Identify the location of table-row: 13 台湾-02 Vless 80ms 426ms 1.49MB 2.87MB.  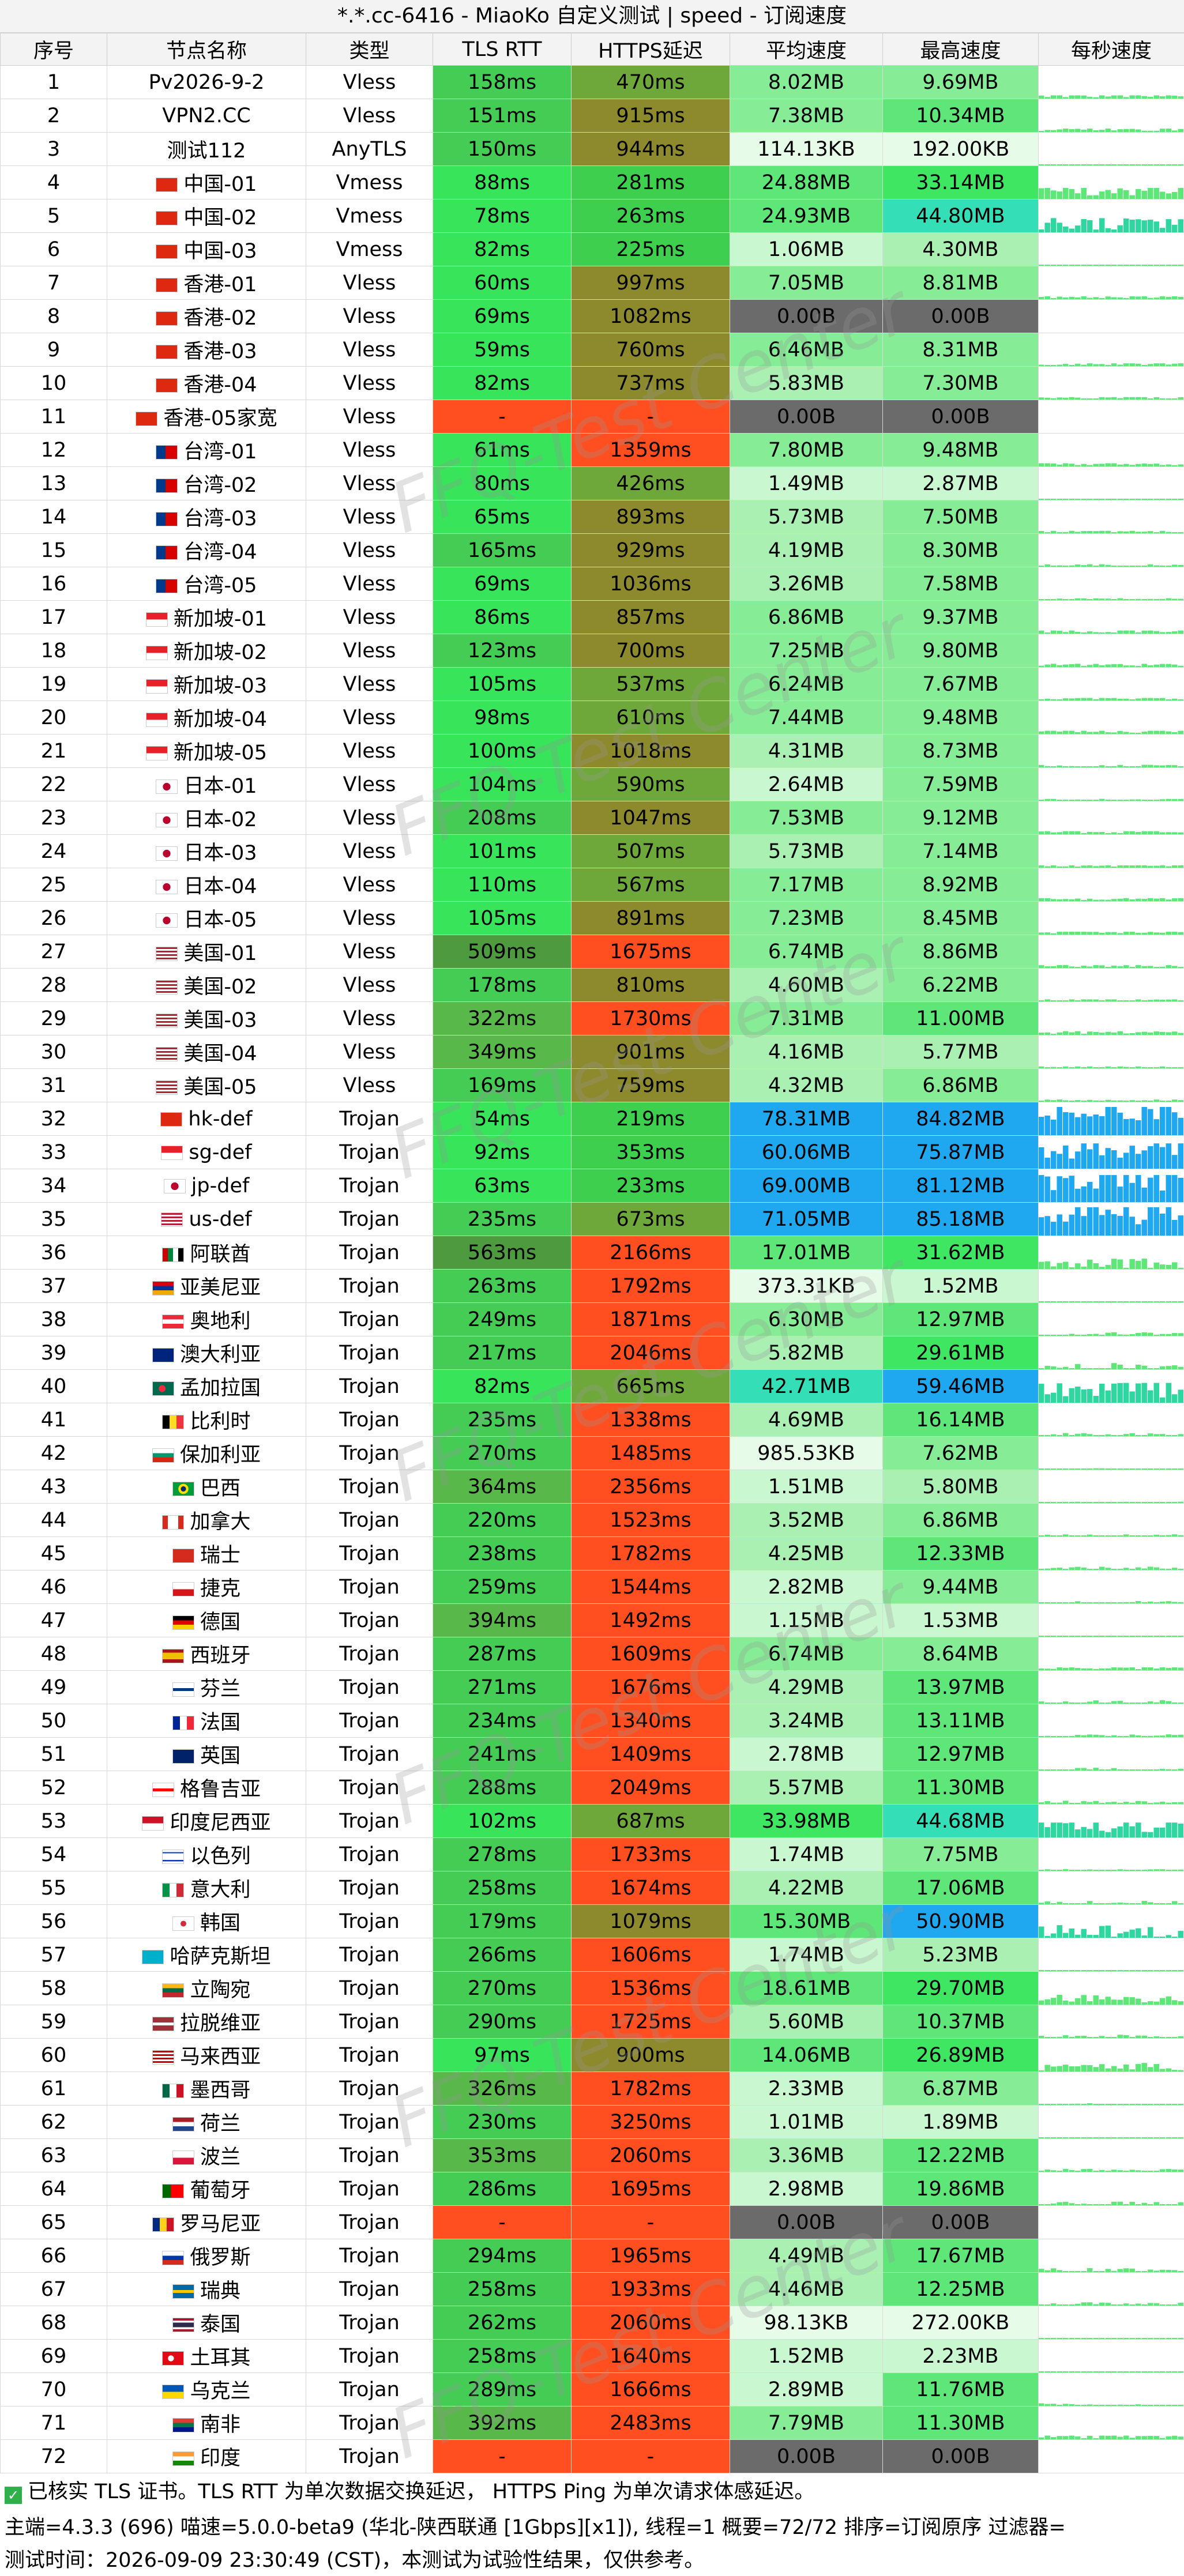
(592, 483).